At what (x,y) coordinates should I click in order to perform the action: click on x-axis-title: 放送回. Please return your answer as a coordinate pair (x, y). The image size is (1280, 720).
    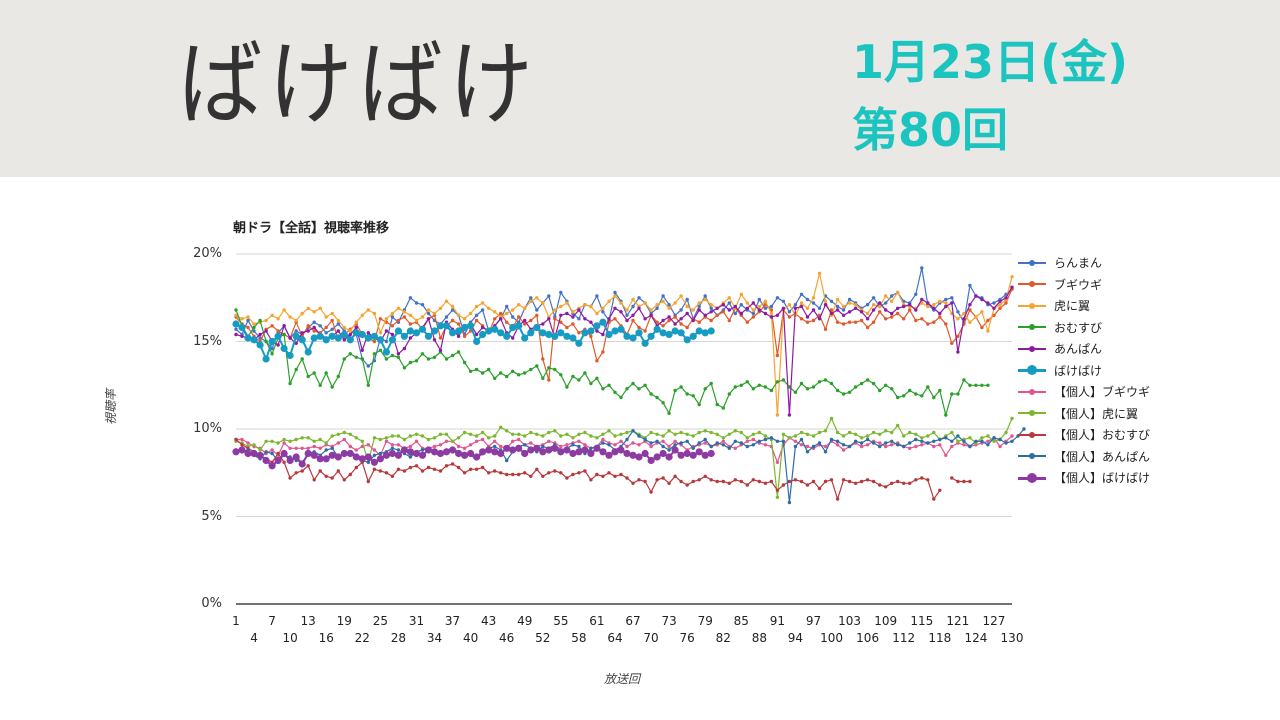
    Looking at the image, I should click on (622, 679).